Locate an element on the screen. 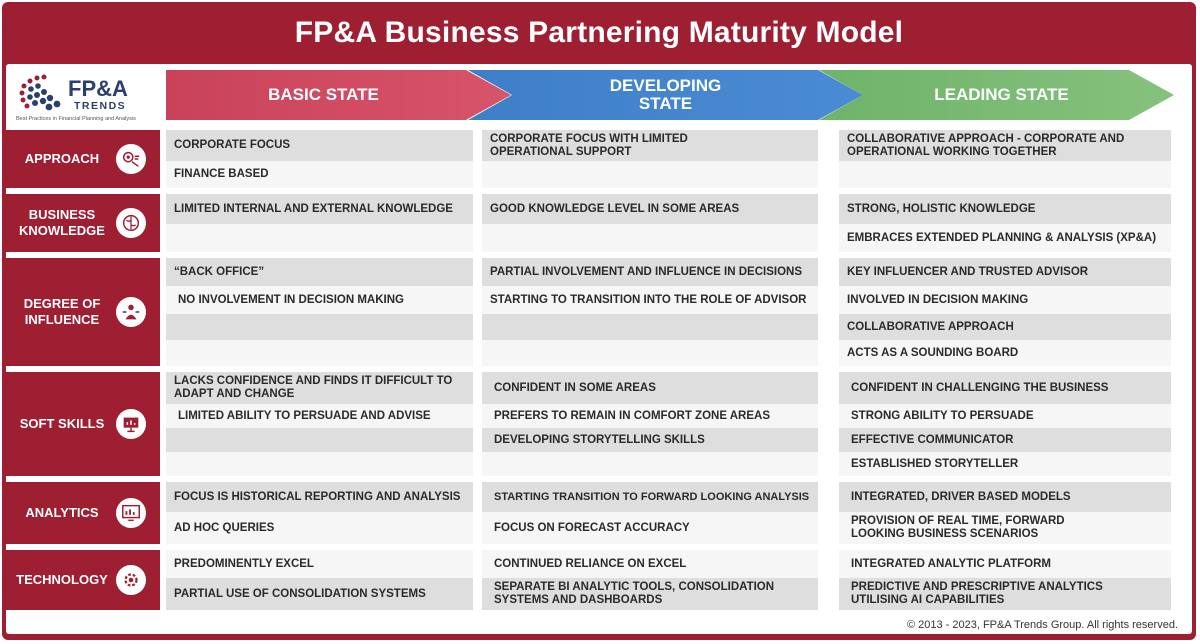 The height and width of the screenshot is (644, 1200). page-title: FP&A Business Partnering Maturity Model is located at coordinates (599, 32).